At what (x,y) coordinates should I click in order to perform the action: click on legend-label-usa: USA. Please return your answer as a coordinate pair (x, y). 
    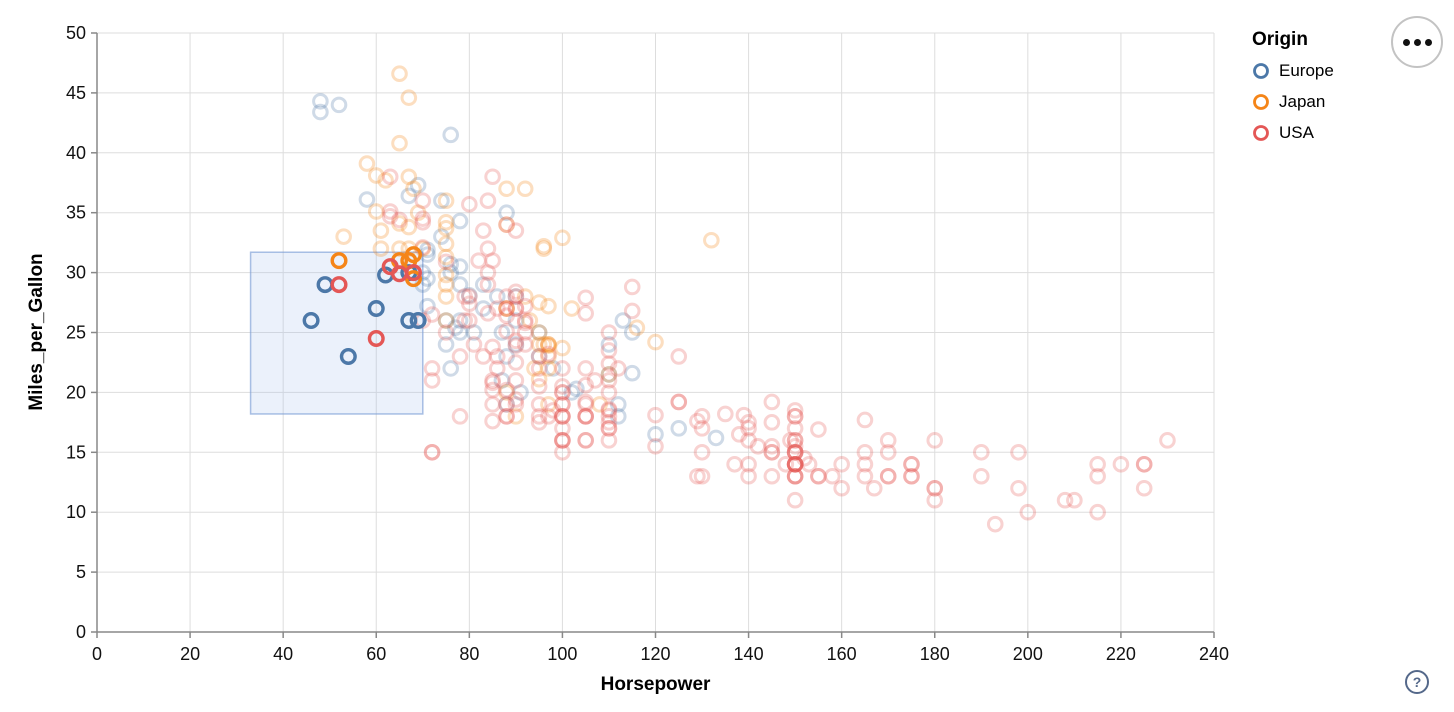
    Looking at the image, I should click on (1296, 132).